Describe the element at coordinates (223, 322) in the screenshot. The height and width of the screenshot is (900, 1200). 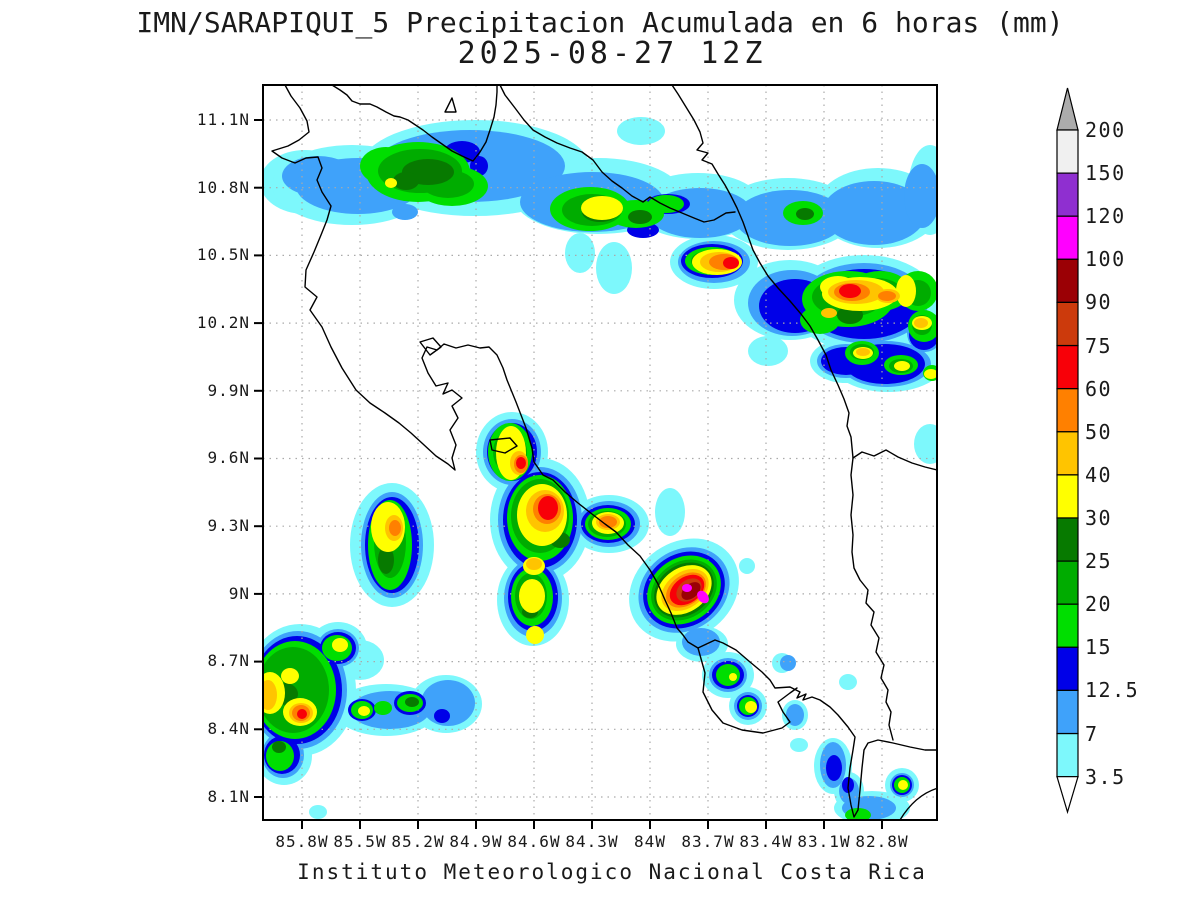
I see `lat-tick-label: 10.2N` at that location.